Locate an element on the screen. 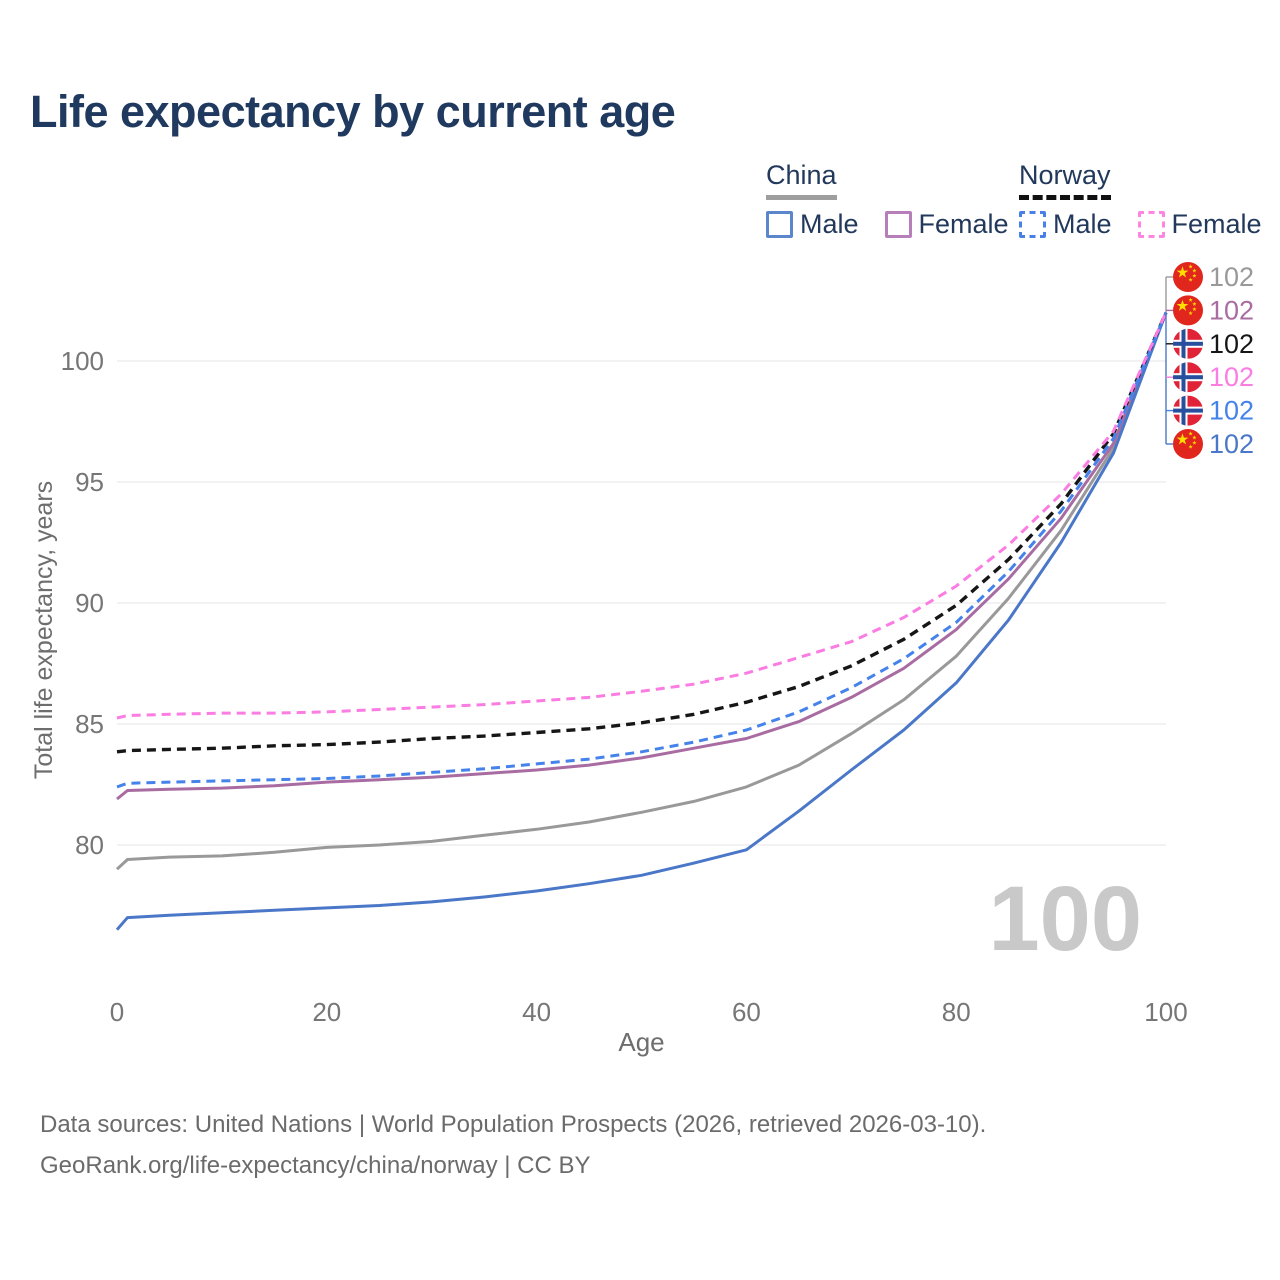 The width and height of the screenshot is (1280, 1280). x-tick-label: 80 is located at coordinates (956, 1012).